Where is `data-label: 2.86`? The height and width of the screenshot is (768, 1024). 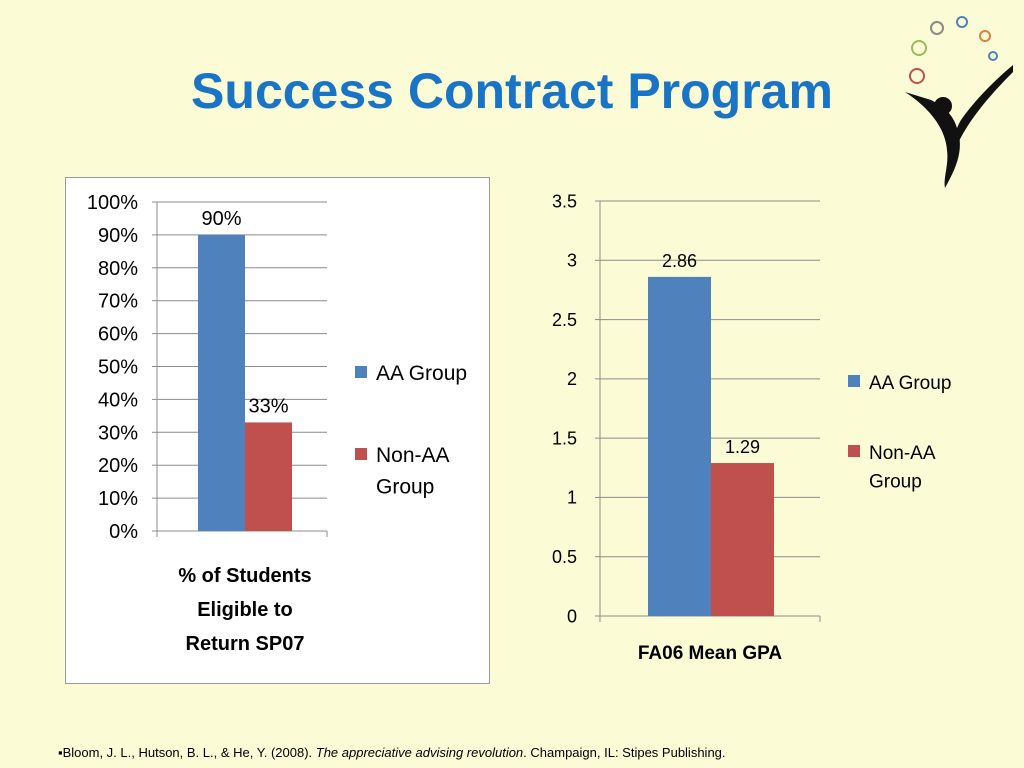
data-label: 2.86 is located at coordinates (679, 261).